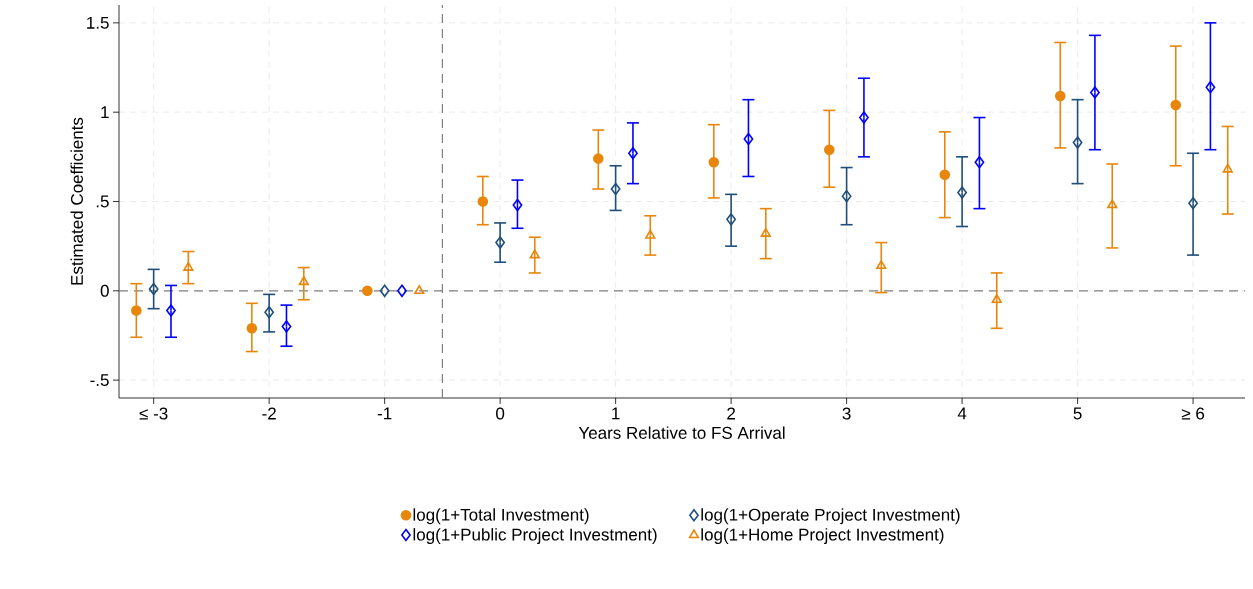 The image size is (1253, 589). What do you see at coordinates (102, 201) in the screenshot?
I see `y-tick-label: .5` at bounding box center [102, 201].